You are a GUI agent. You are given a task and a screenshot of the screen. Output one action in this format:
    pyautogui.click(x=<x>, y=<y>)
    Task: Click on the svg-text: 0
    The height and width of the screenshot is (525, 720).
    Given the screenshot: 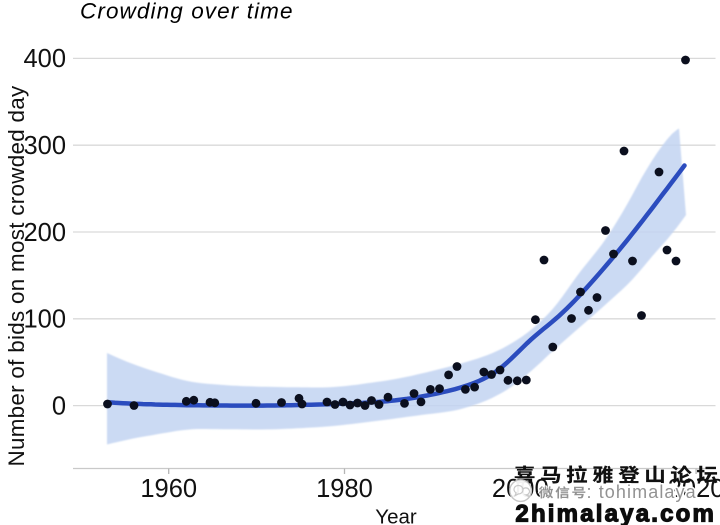 What is the action you would take?
    pyautogui.click(x=59, y=406)
    